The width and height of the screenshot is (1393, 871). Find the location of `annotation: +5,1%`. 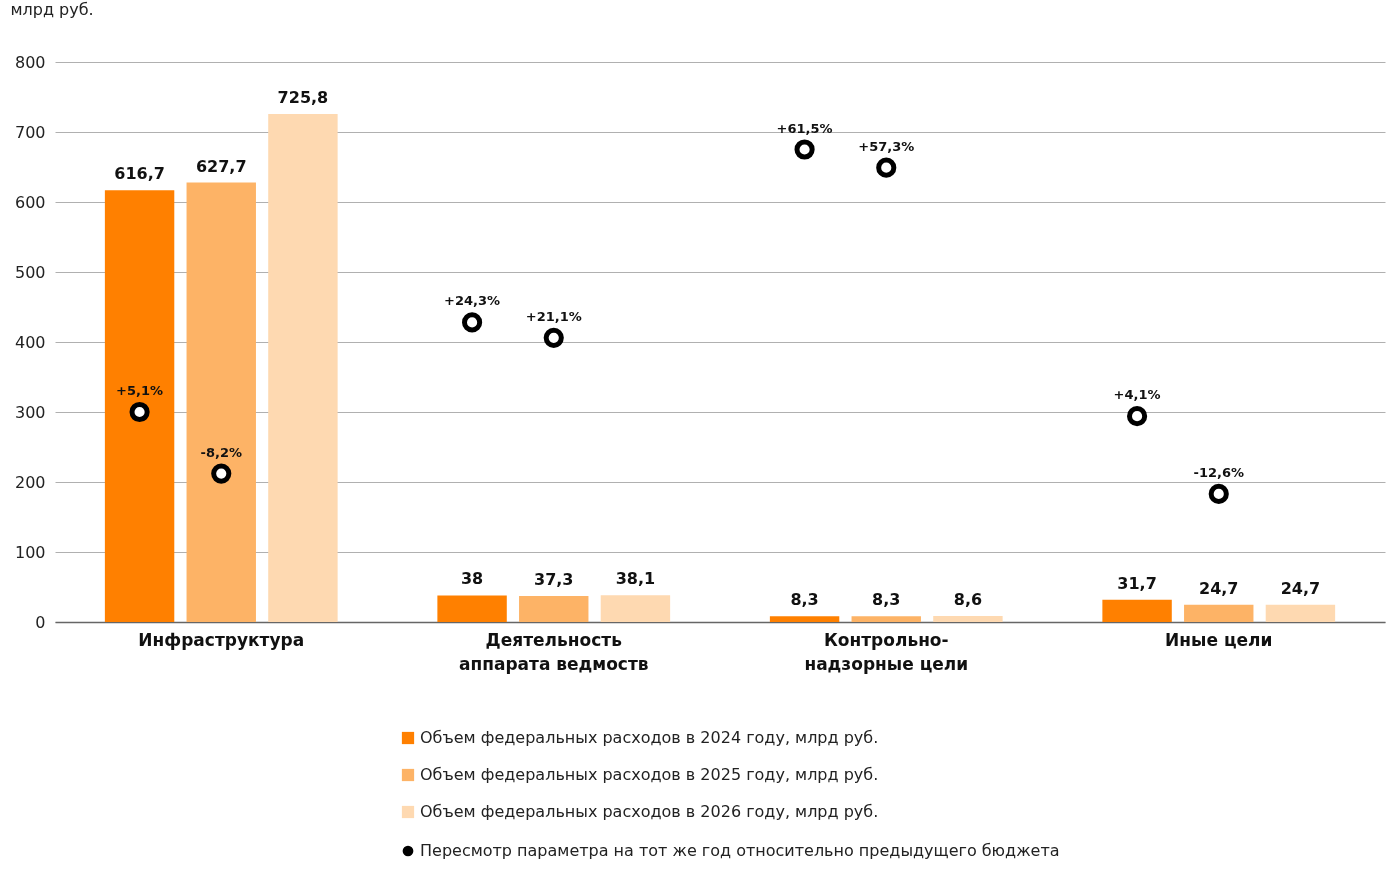

annotation: +5,1% is located at coordinates (140, 390).